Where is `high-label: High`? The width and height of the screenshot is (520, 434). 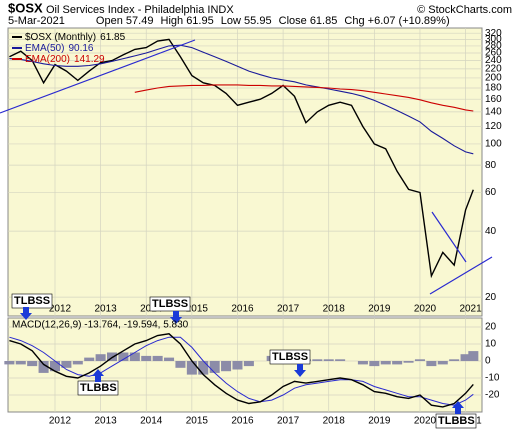 high-label: High is located at coordinates (172, 21).